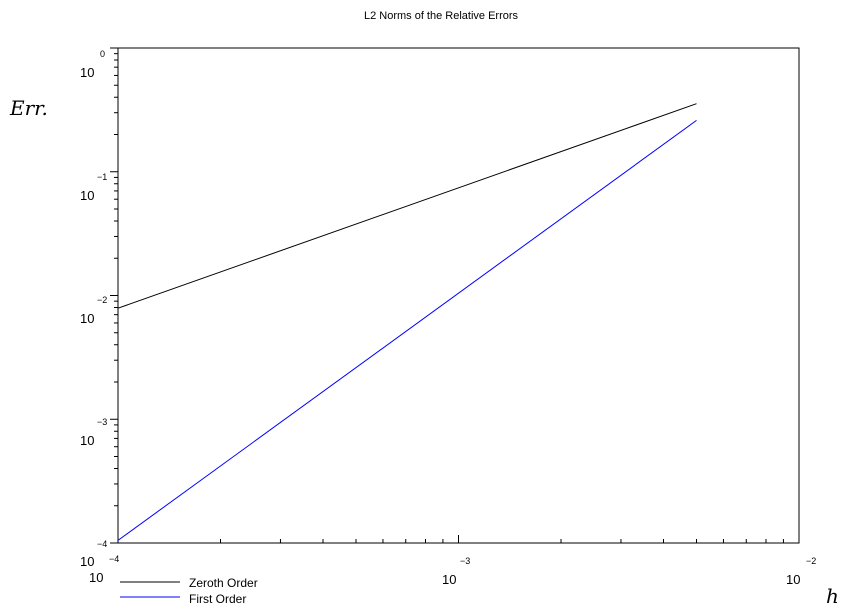 This screenshot has height=615, width=844. Describe the element at coordinates (96, 577) in the screenshot. I see `x-tick-label-0: 10` at that location.